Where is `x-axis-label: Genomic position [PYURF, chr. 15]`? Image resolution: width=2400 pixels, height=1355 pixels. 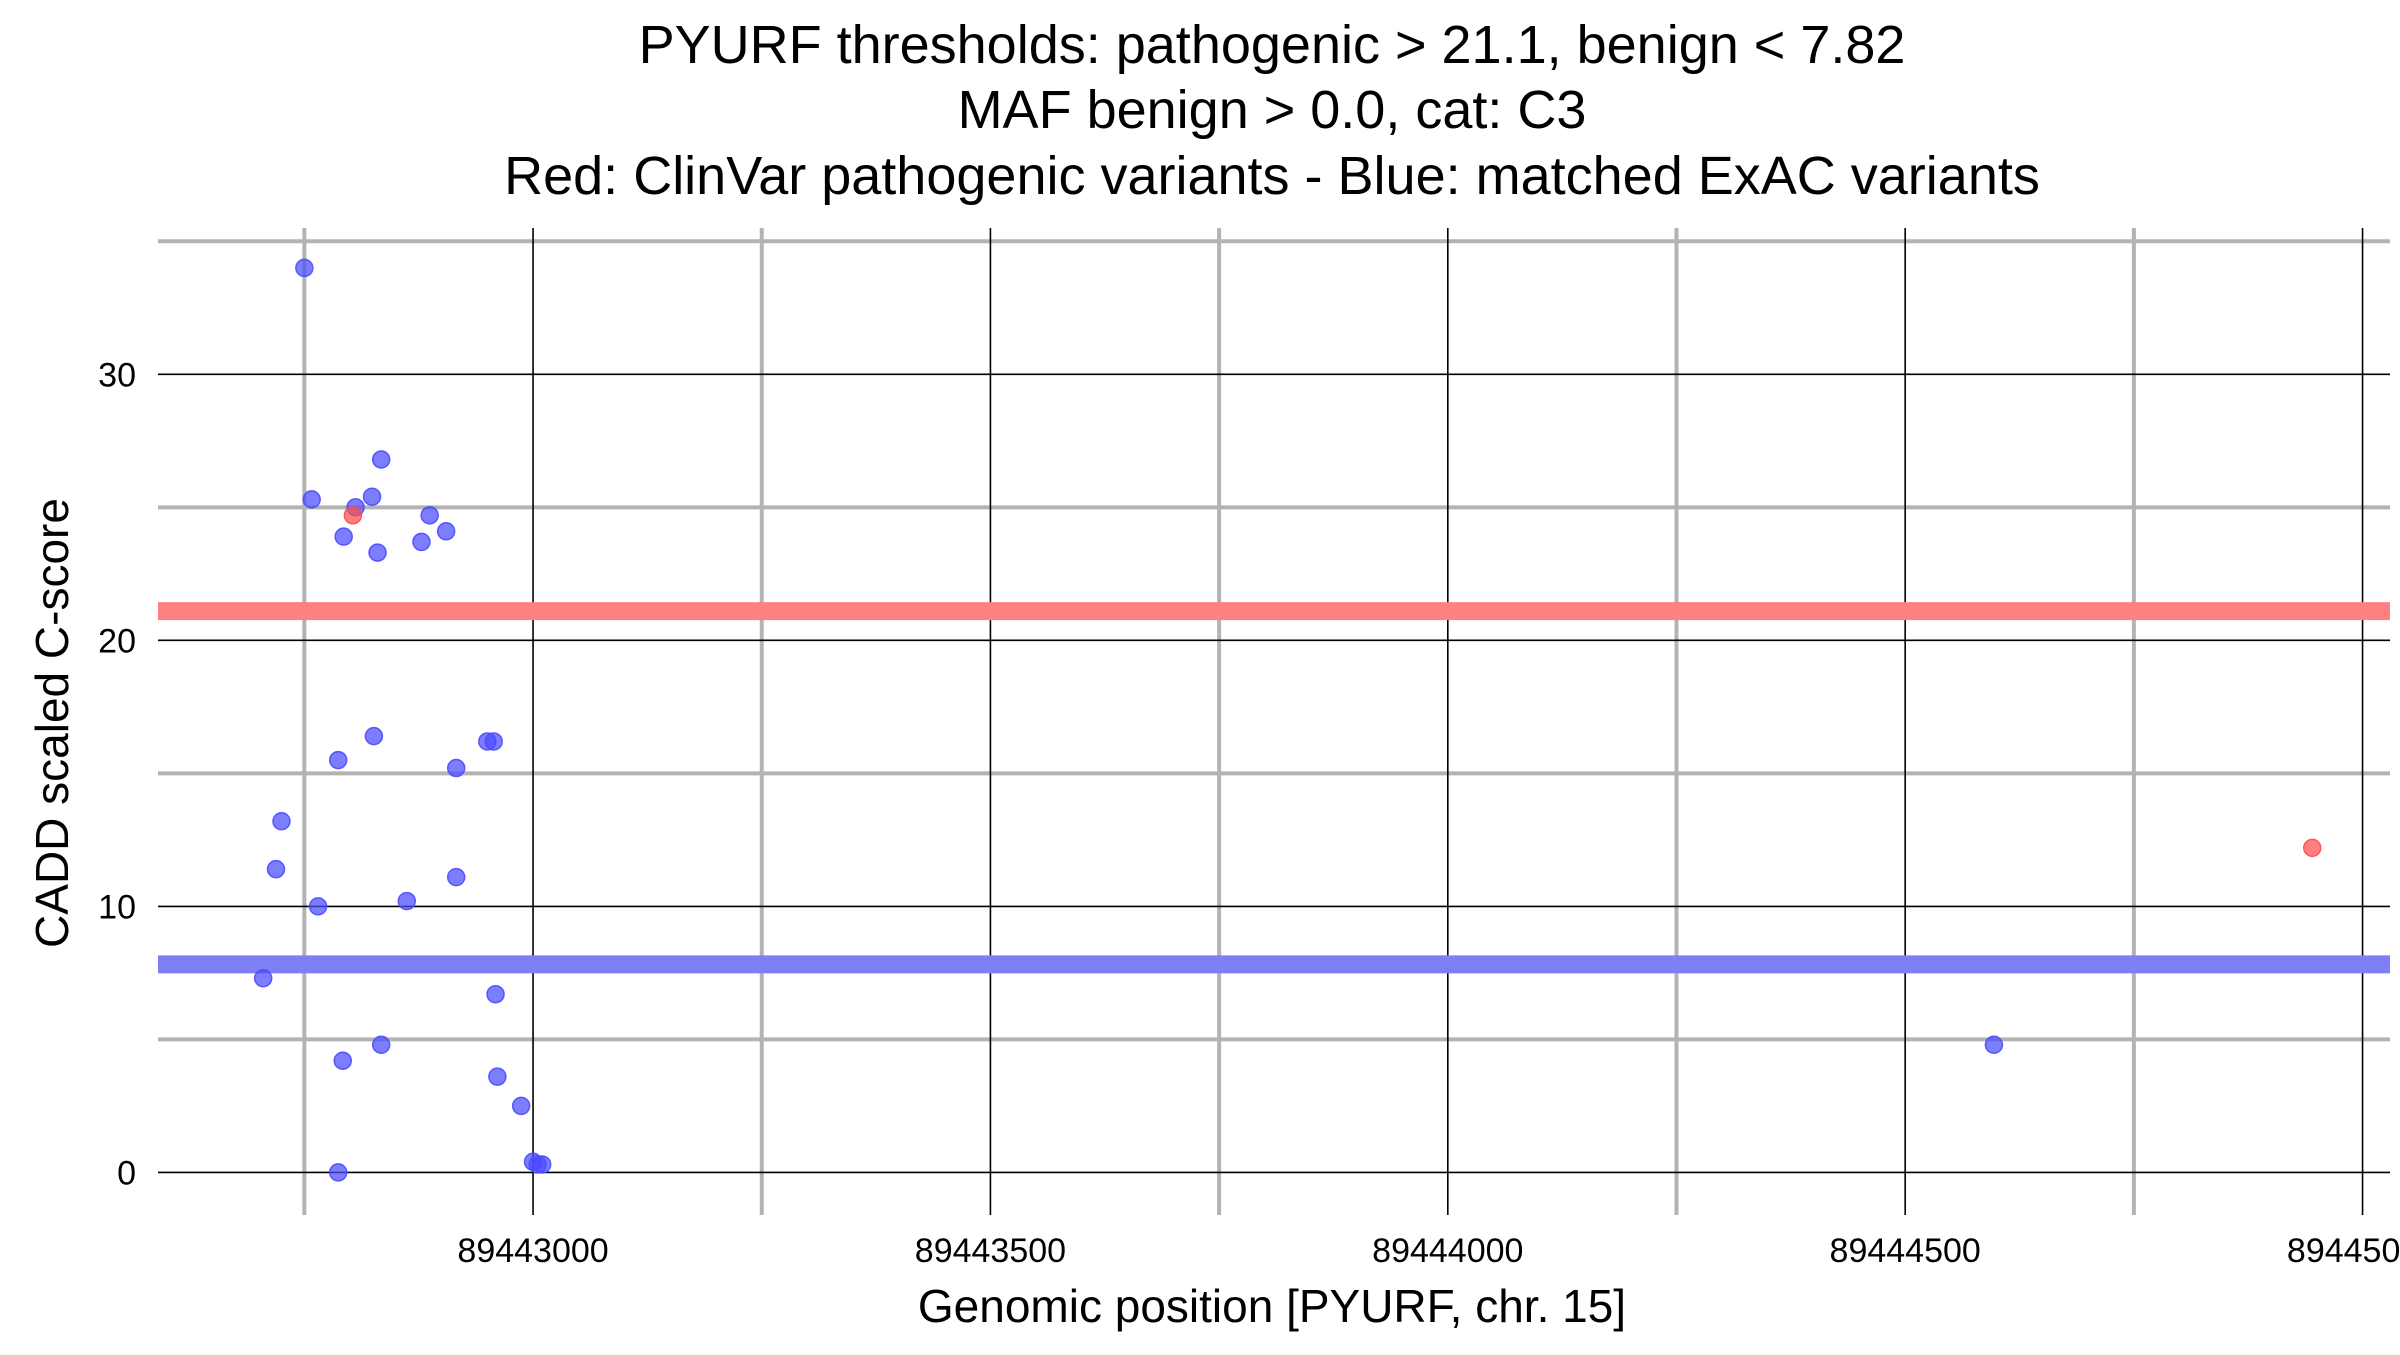
x-axis-label: Genomic position [PYURF, chr. 15] is located at coordinates (1272, 1306).